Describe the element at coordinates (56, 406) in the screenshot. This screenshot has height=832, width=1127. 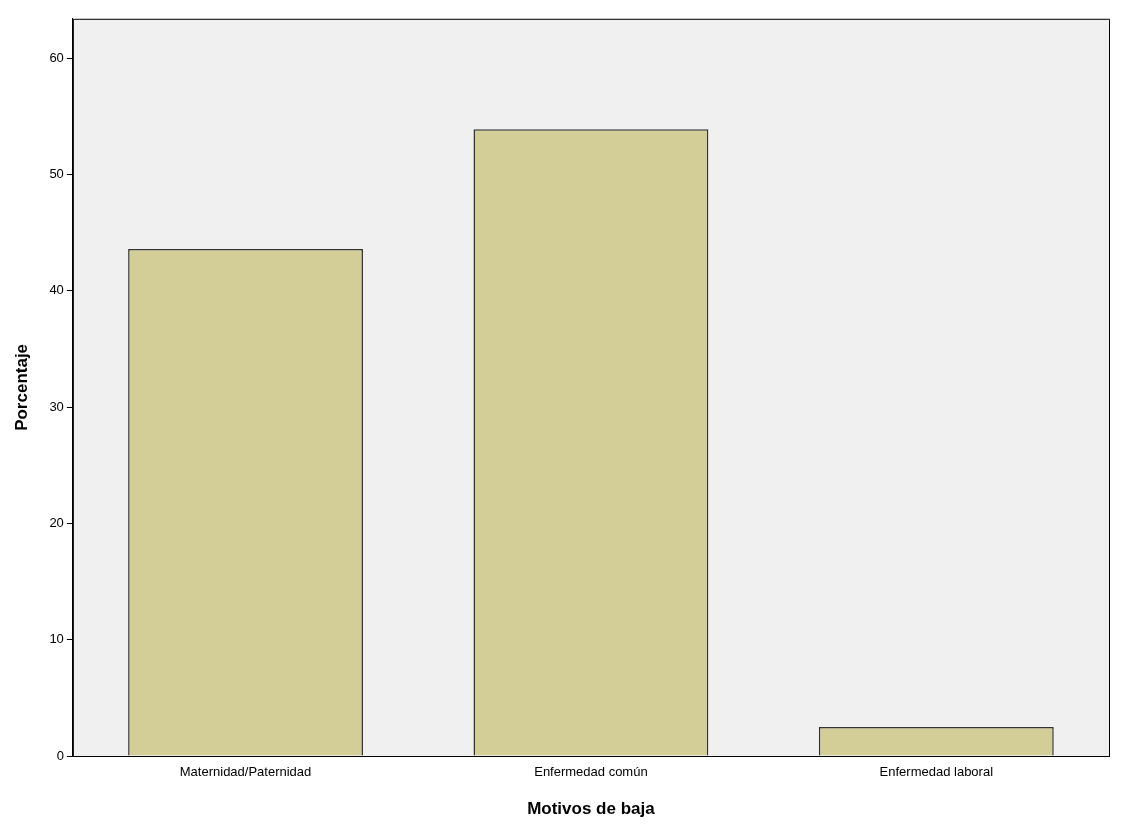
I see `y-tick-label: 30` at that location.